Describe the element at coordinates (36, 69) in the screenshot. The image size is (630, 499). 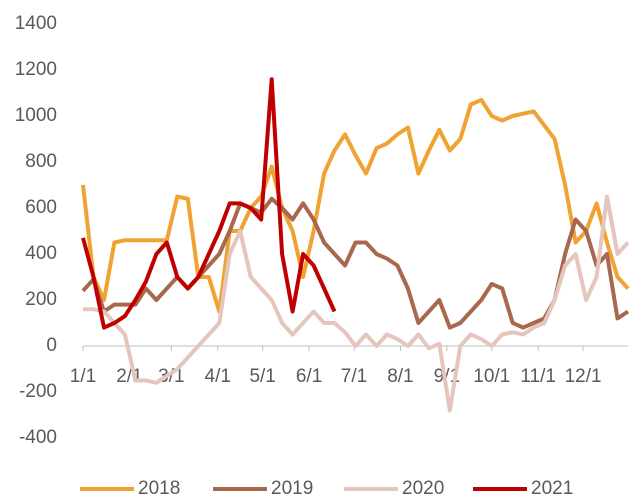
I see `y-tick-label: 1200` at that location.